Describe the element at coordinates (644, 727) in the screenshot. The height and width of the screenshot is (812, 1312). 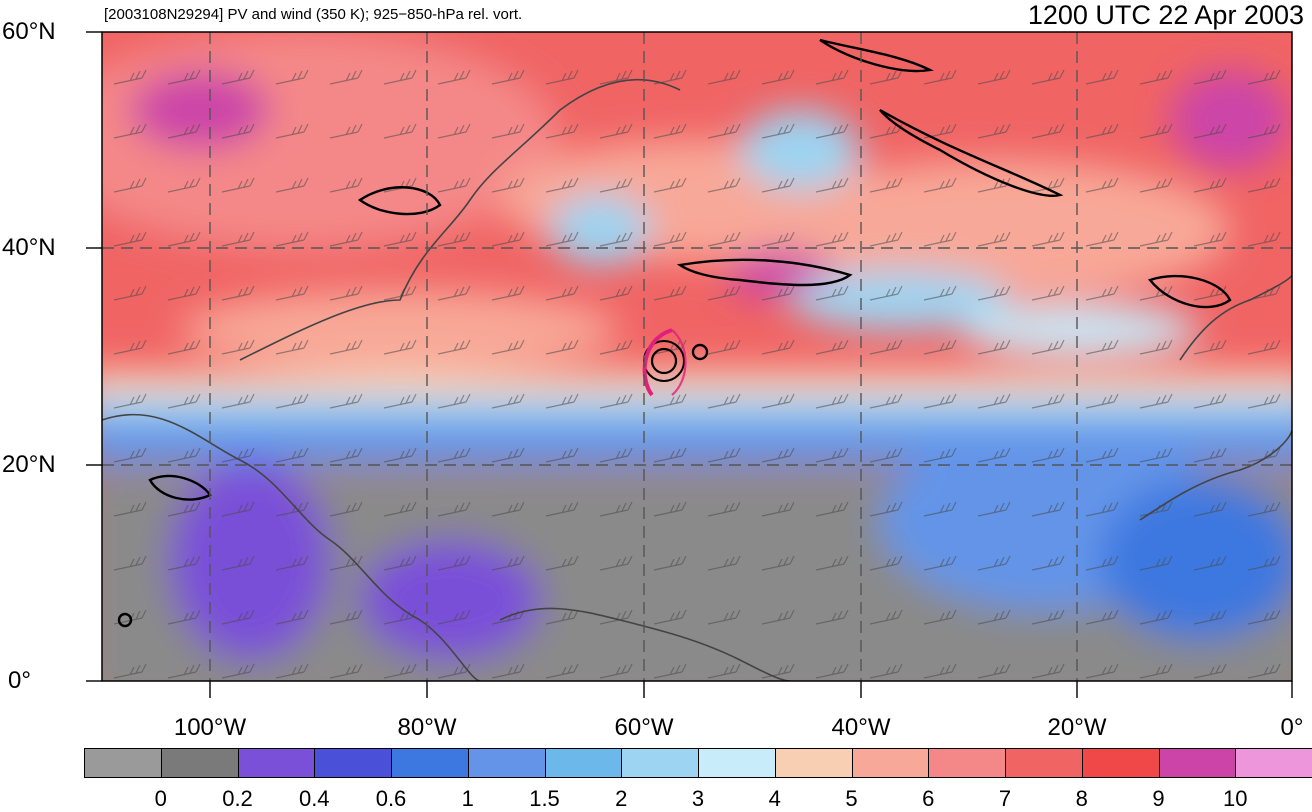
I see `lon-label-60w: 60°W` at that location.